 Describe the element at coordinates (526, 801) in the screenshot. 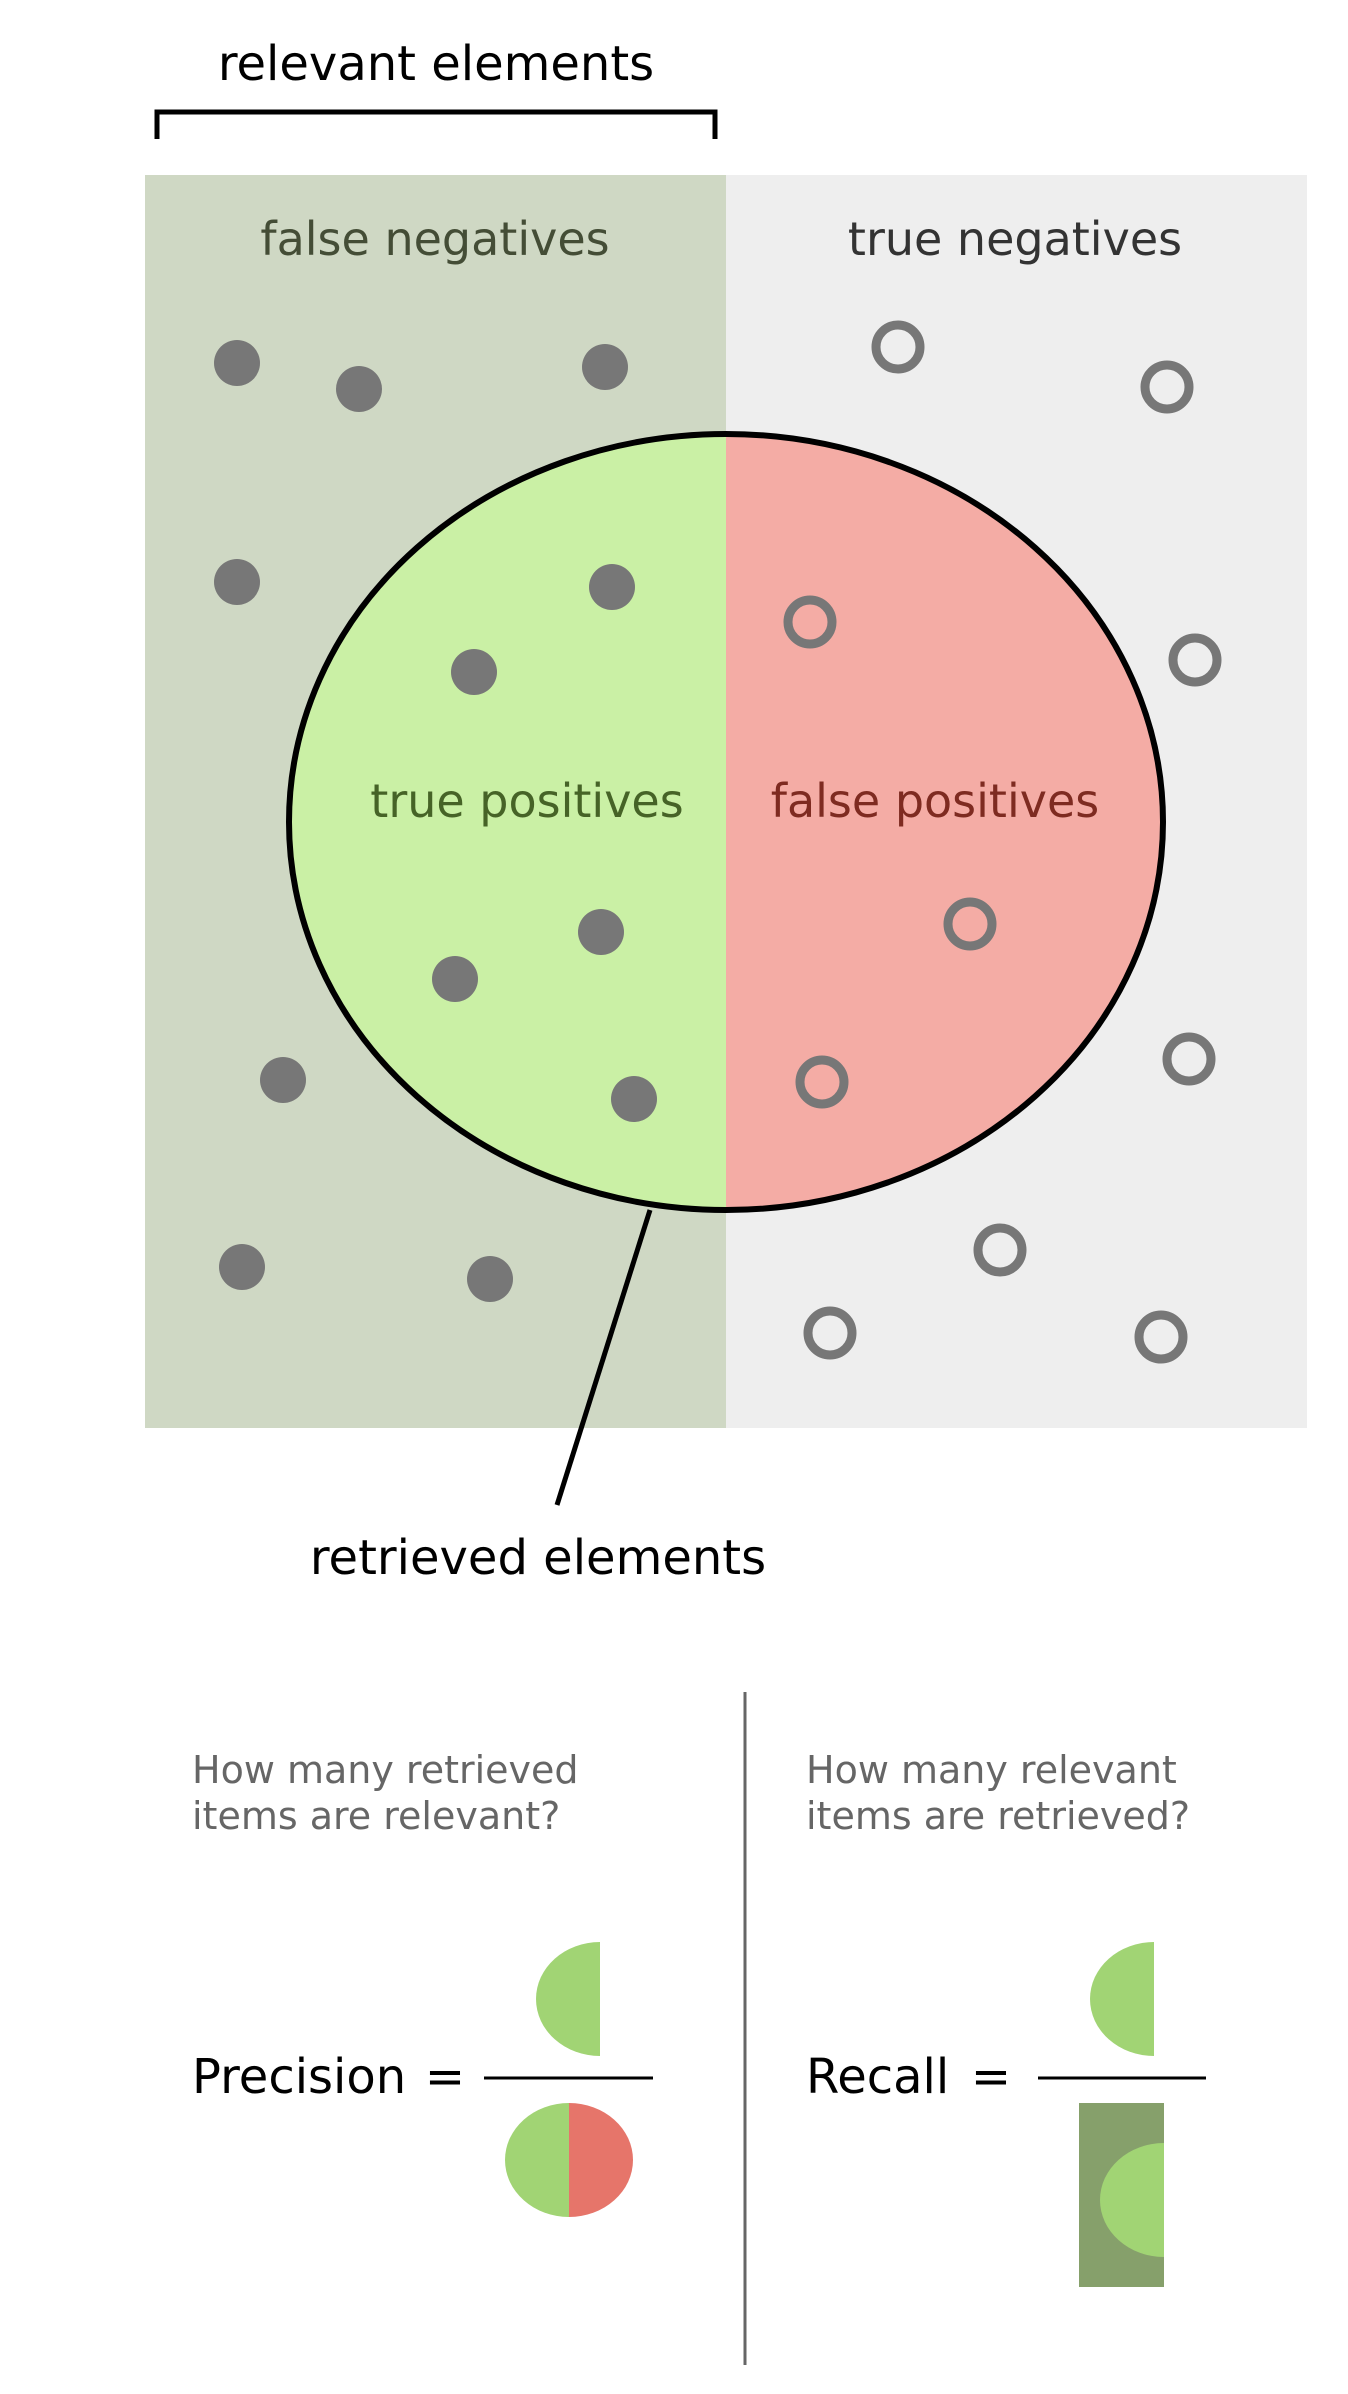

I see `true-positives-label: true positives` at that location.